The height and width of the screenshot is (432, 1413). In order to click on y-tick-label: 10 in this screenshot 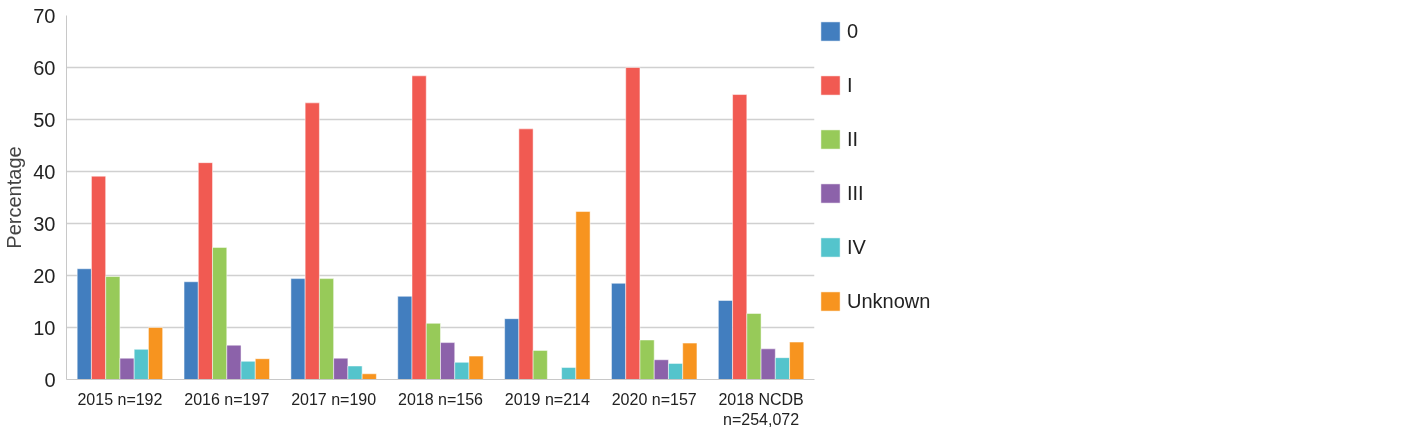, I will do `click(44, 327)`.